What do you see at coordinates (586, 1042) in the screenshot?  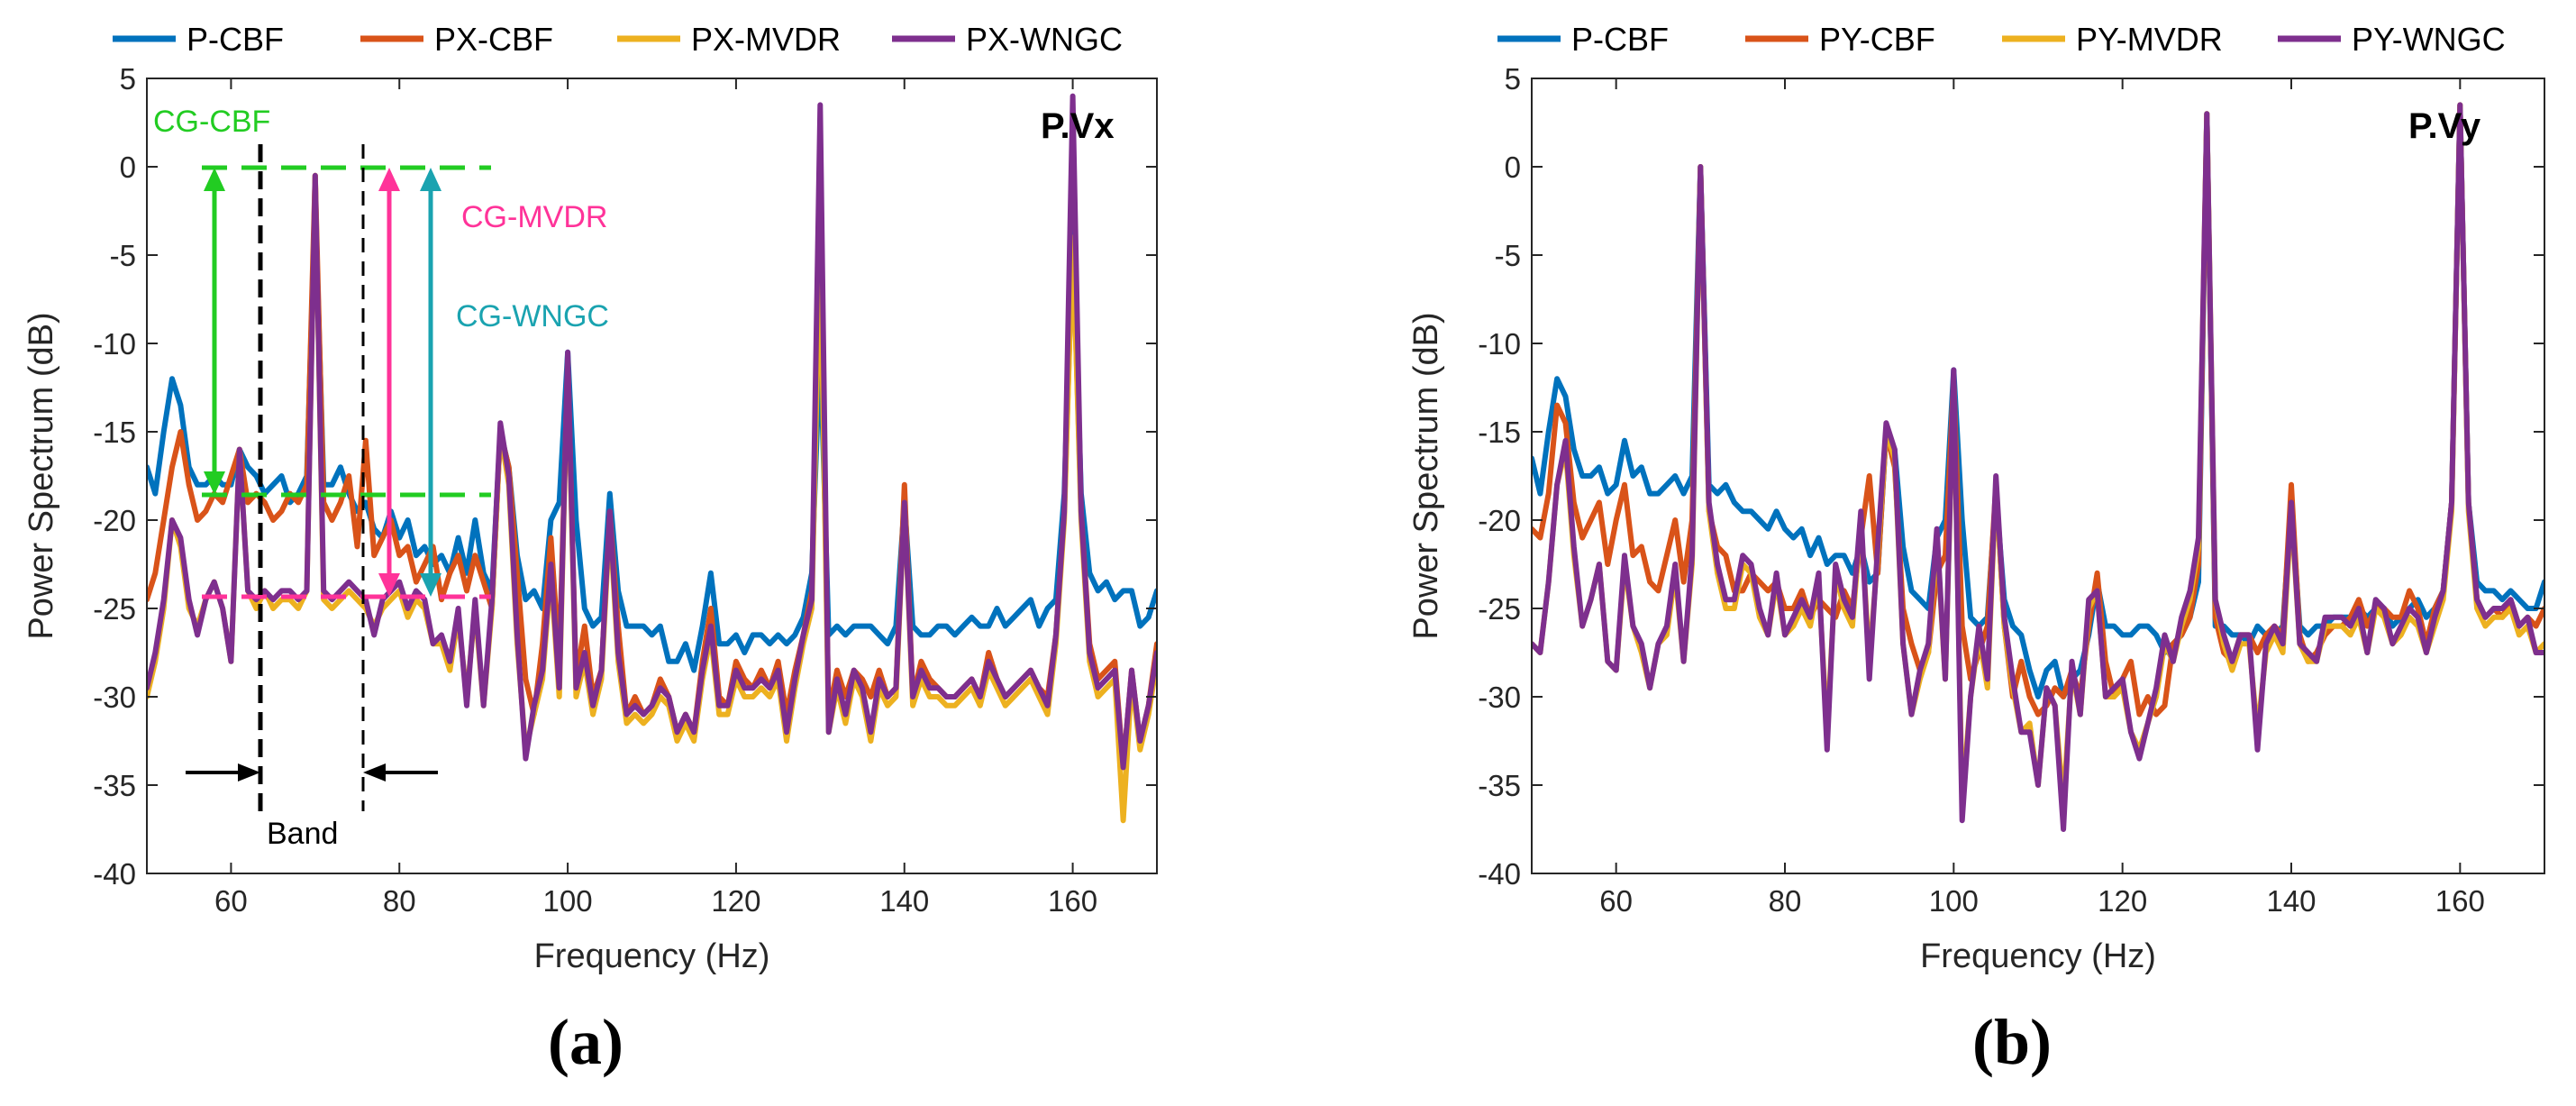 I see `panel-letter: (a)` at bounding box center [586, 1042].